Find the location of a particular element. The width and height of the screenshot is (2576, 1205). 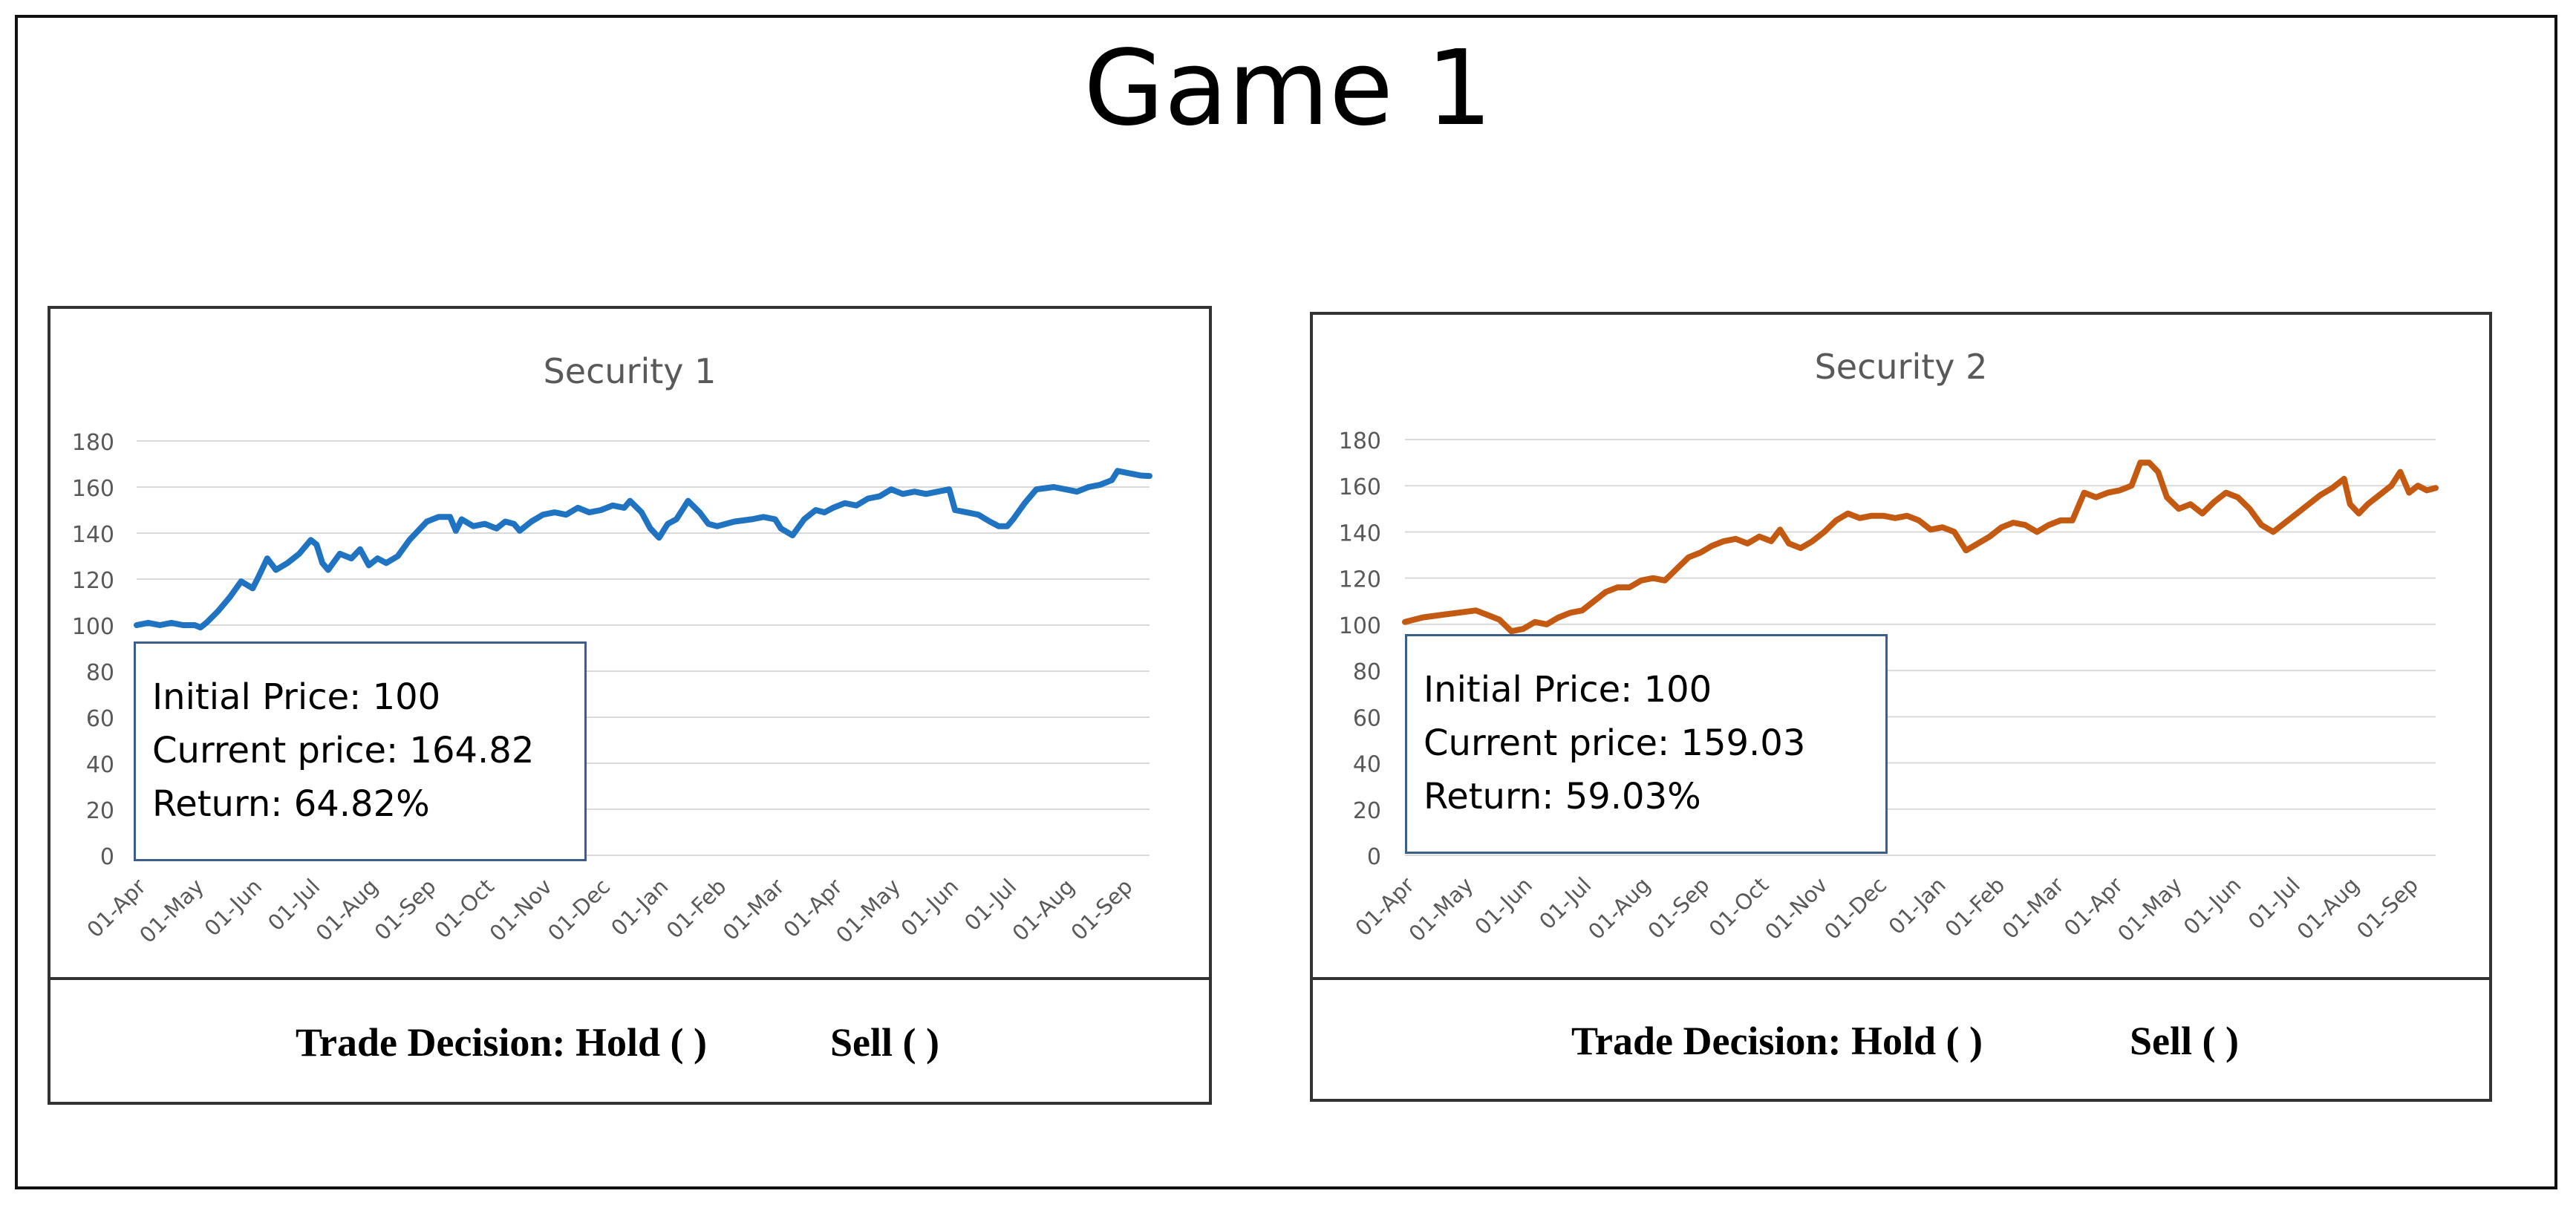

security-1-chart-title: Security 1 is located at coordinates (630, 371).